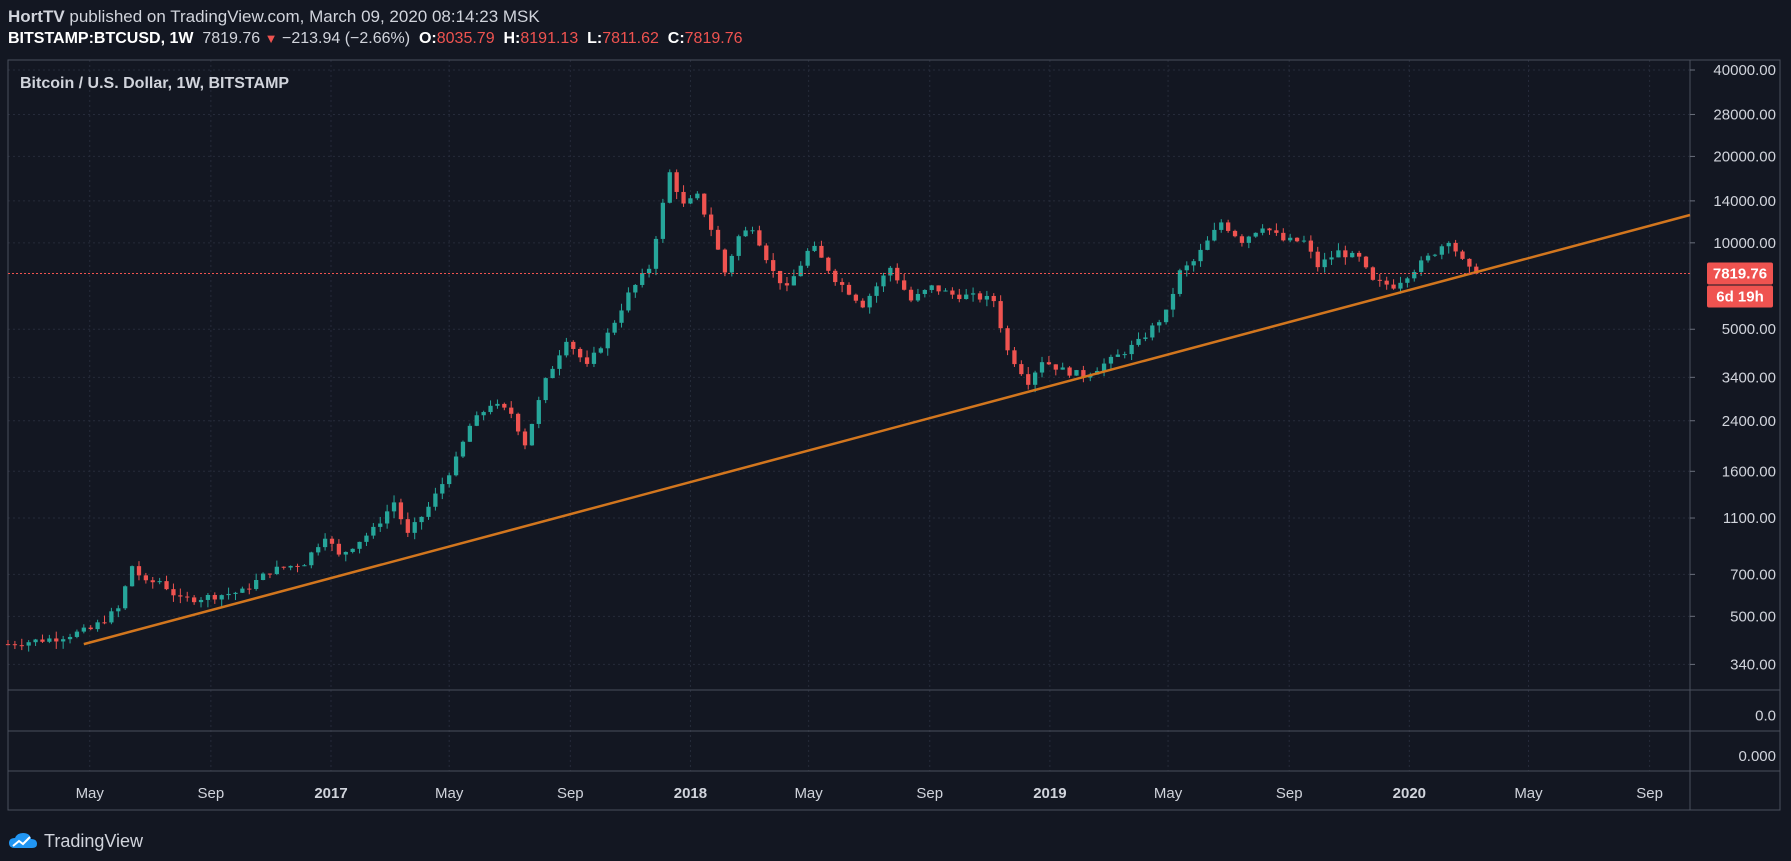  What do you see at coordinates (427, 38) in the screenshot?
I see `open-label: O:` at bounding box center [427, 38].